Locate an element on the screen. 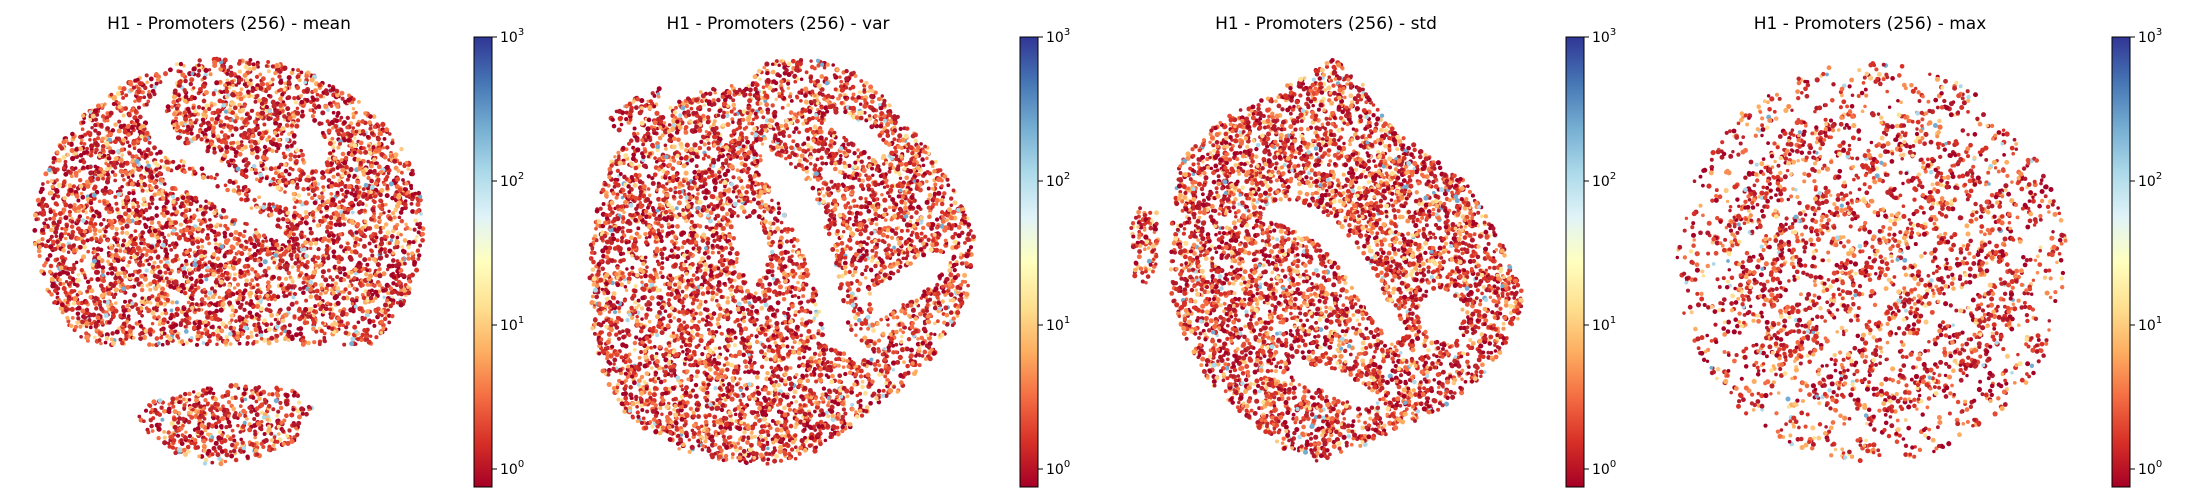 The image size is (2200, 500). scatter-plot is located at coordinates (229, 261).